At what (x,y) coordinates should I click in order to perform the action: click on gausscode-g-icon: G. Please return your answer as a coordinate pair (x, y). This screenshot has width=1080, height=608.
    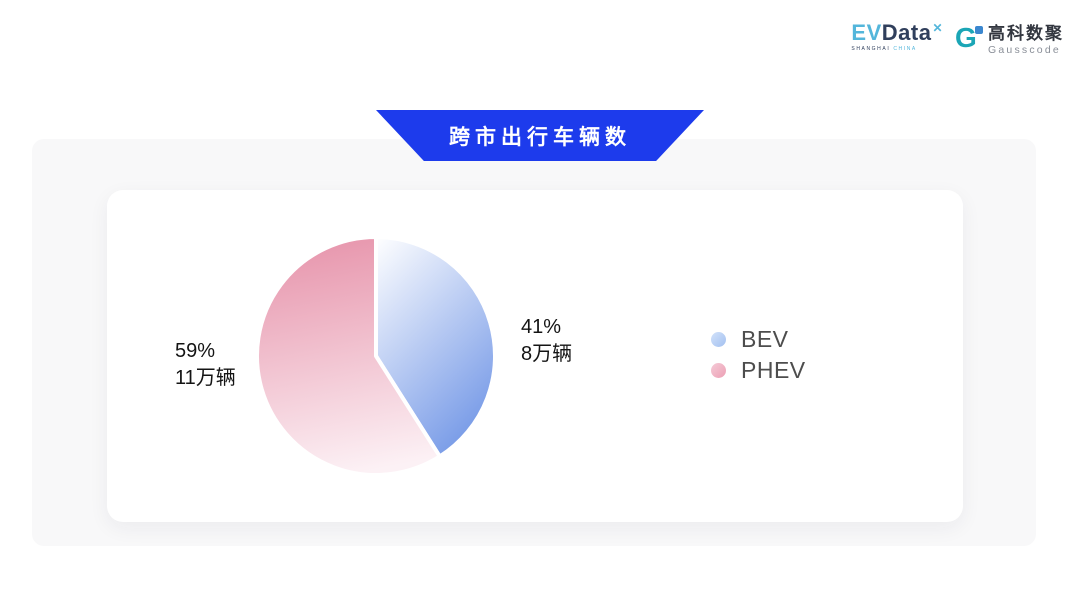
    Looking at the image, I should click on (969, 38).